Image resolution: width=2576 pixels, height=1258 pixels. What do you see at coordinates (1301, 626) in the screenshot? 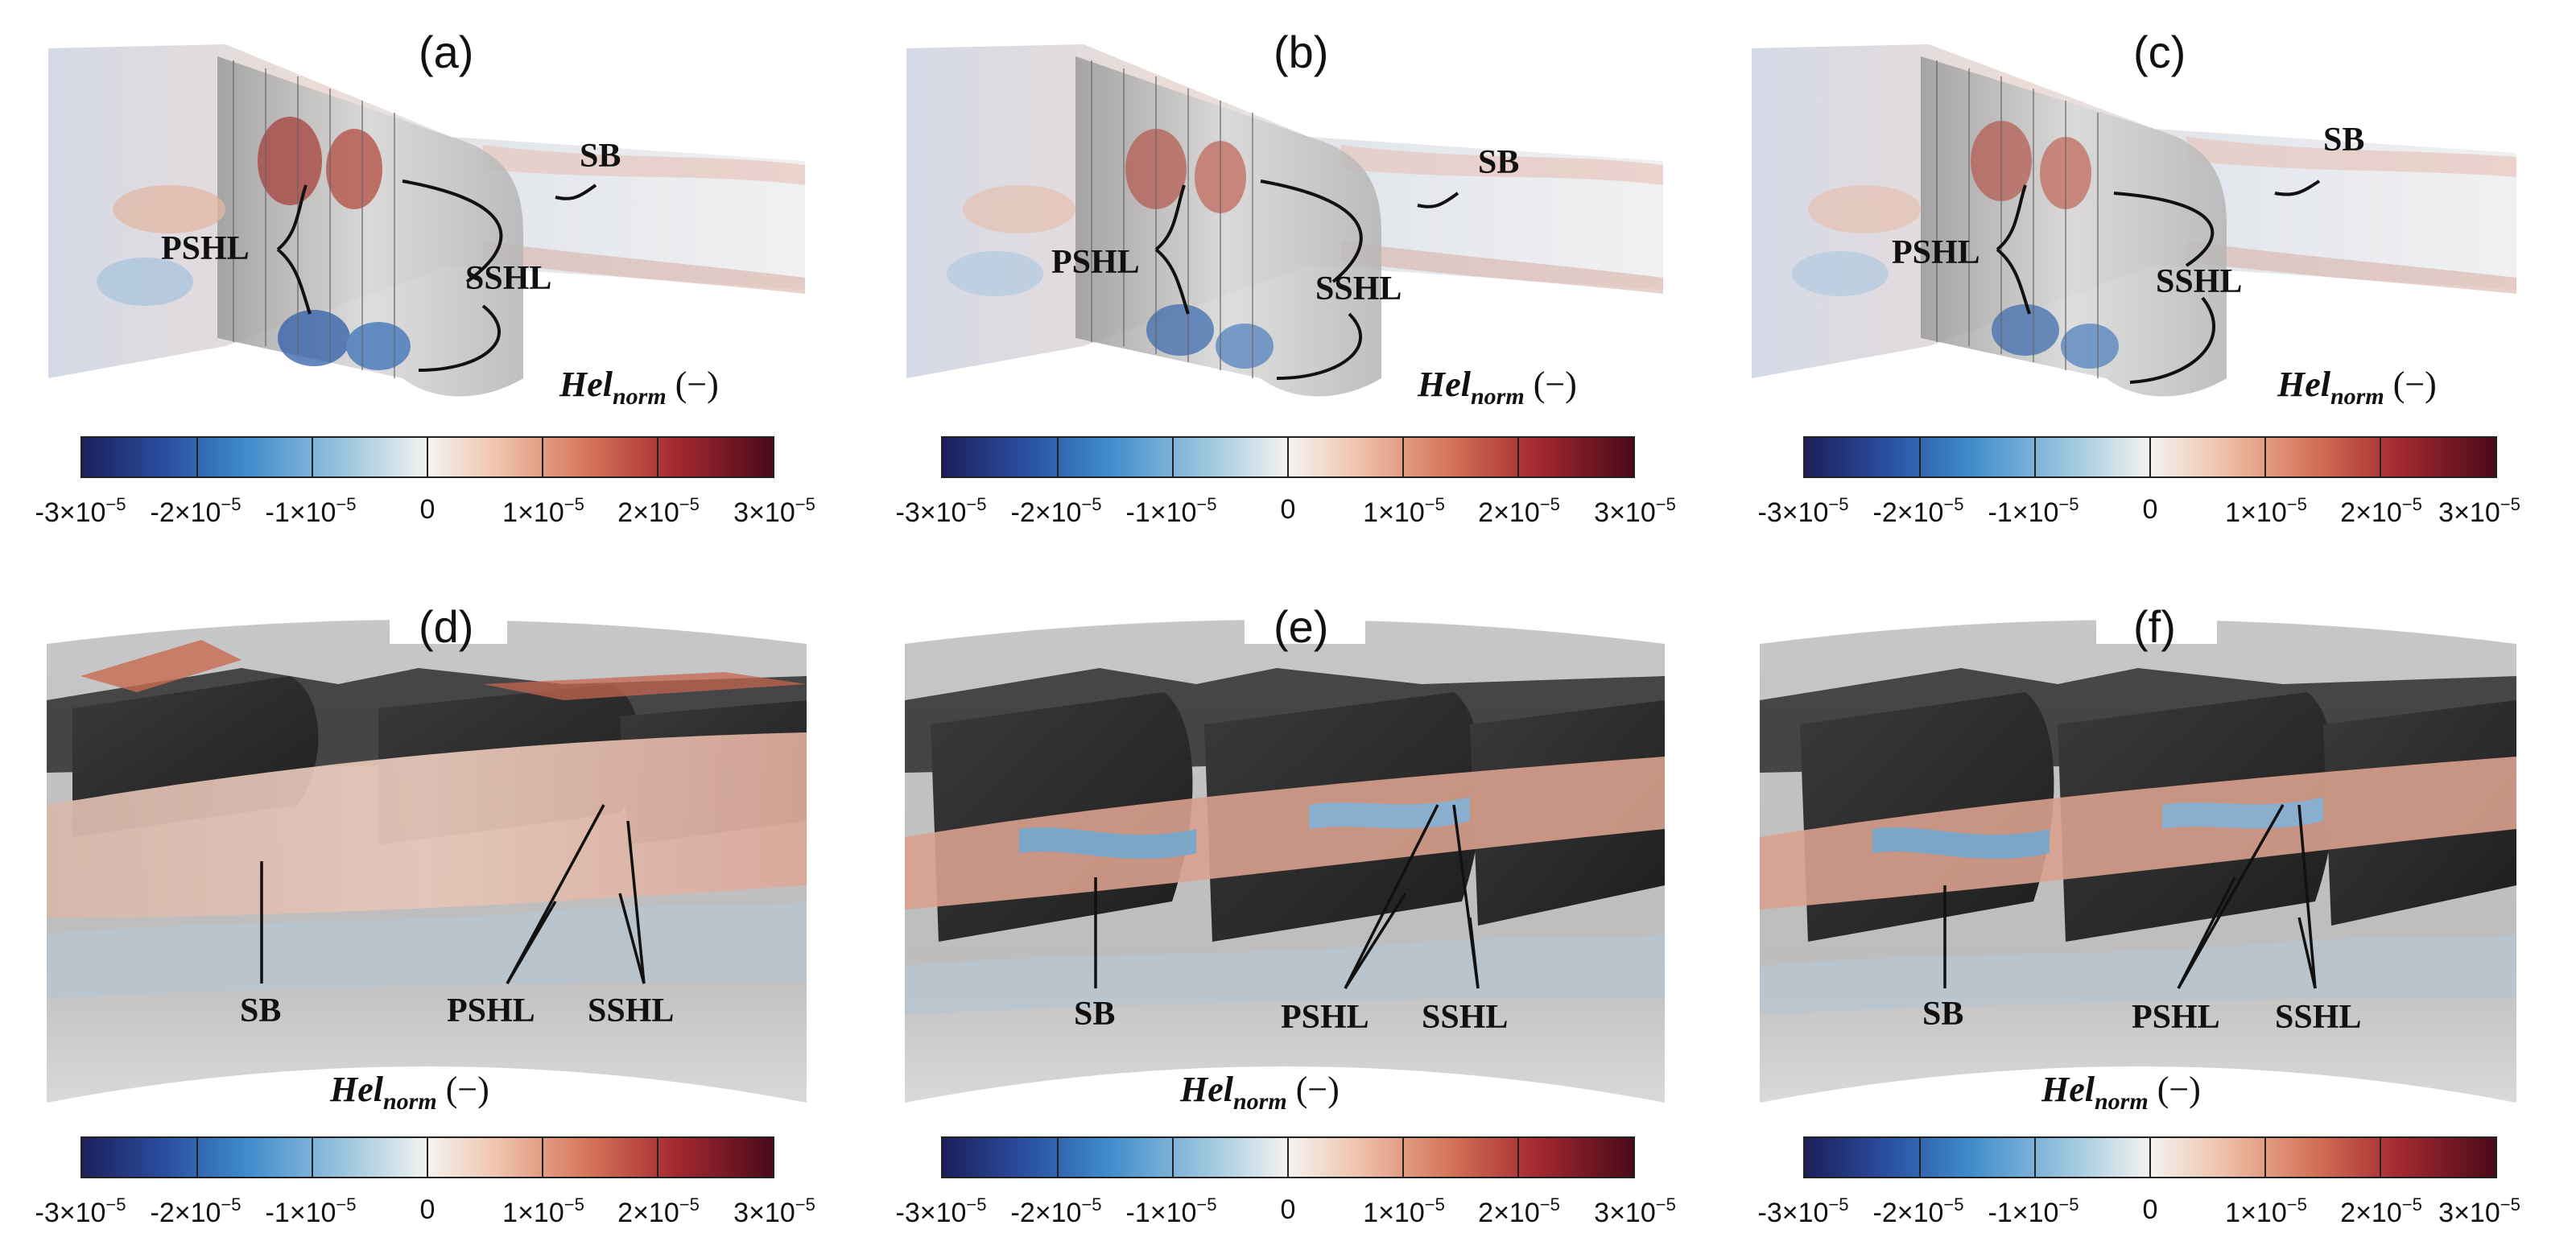
I see `panel-letter: (e)` at bounding box center [1301, 626].